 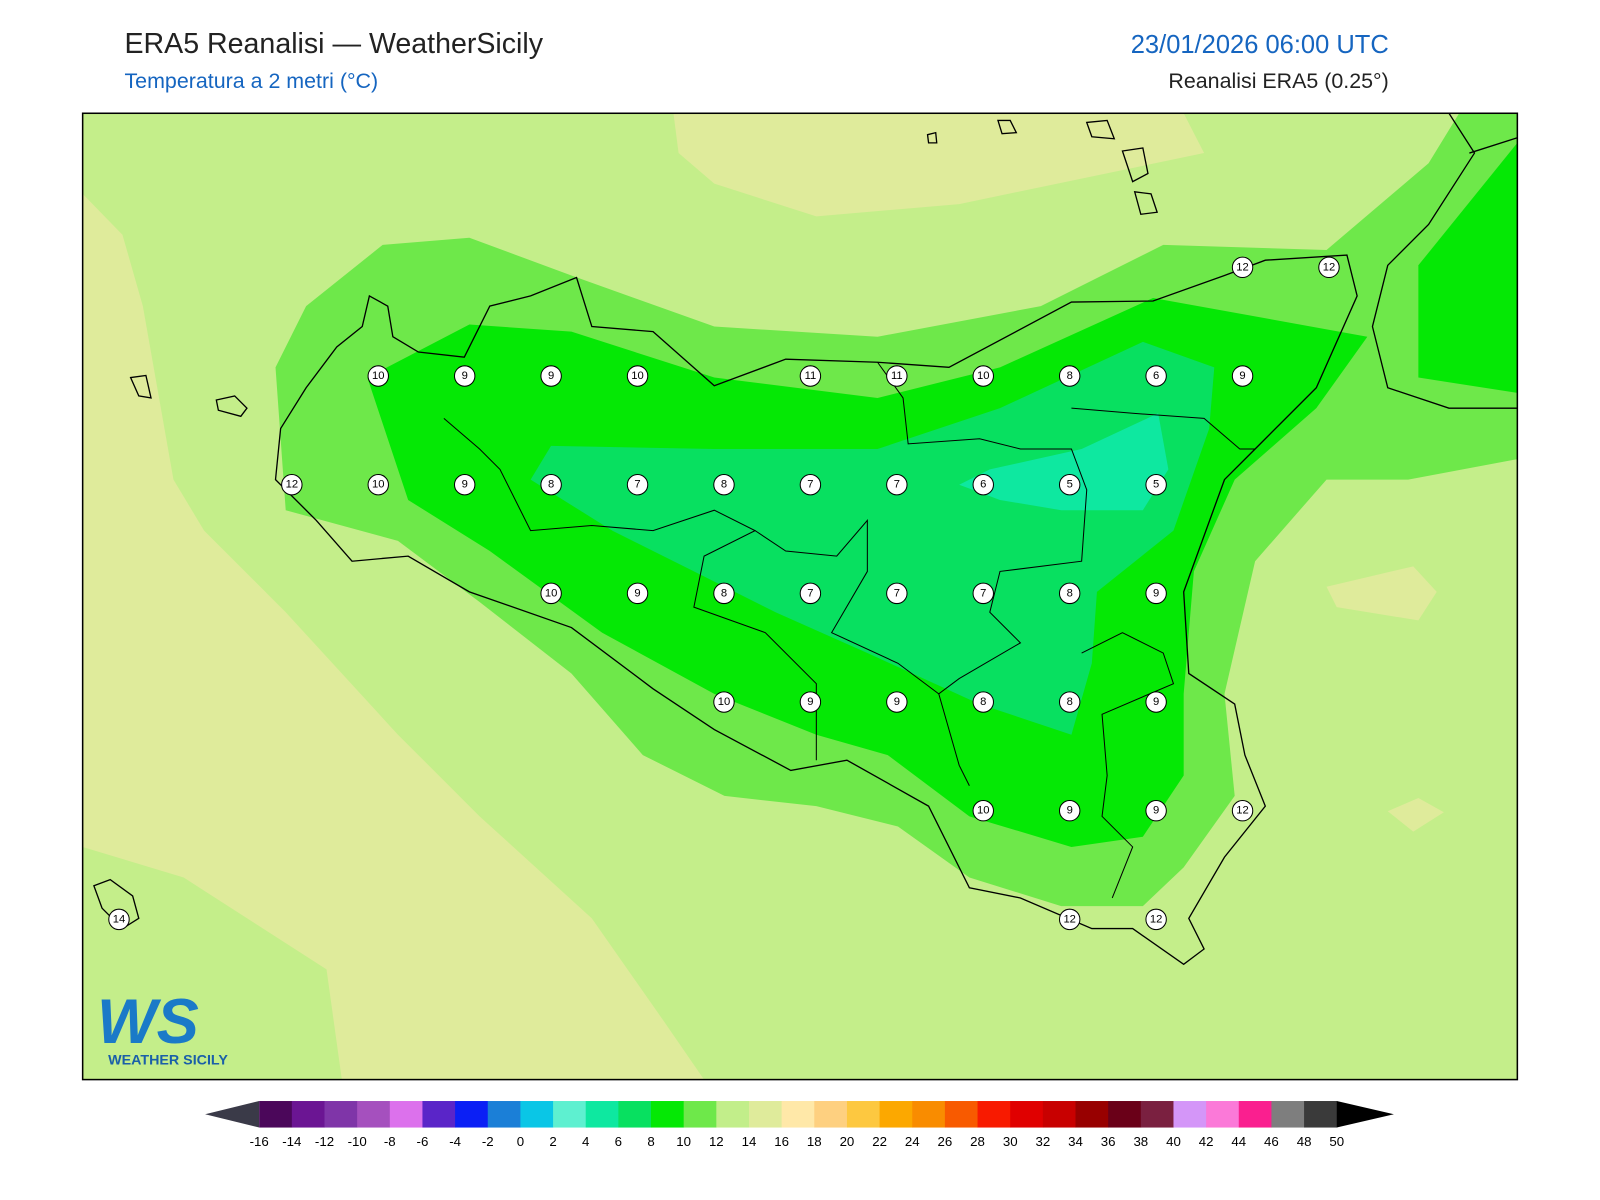 I want to click on colorbar-tick-label: 20, so click(x=847, y=1141).